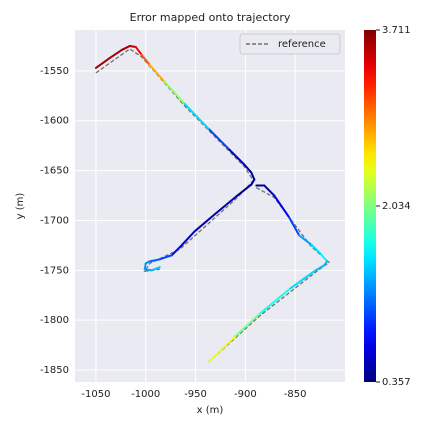 Image resolution: width=432 pixels, height=432 pixels. What do you see at coordinates (145, 394) in the screenshot?
I see `x-tick-label: -1000` at bounding box center [145, 394].